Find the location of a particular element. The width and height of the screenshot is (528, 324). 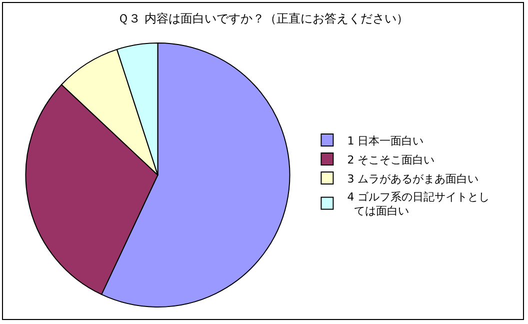

legend-label: 1 日本一面白い is located at coordinates (385, 141).